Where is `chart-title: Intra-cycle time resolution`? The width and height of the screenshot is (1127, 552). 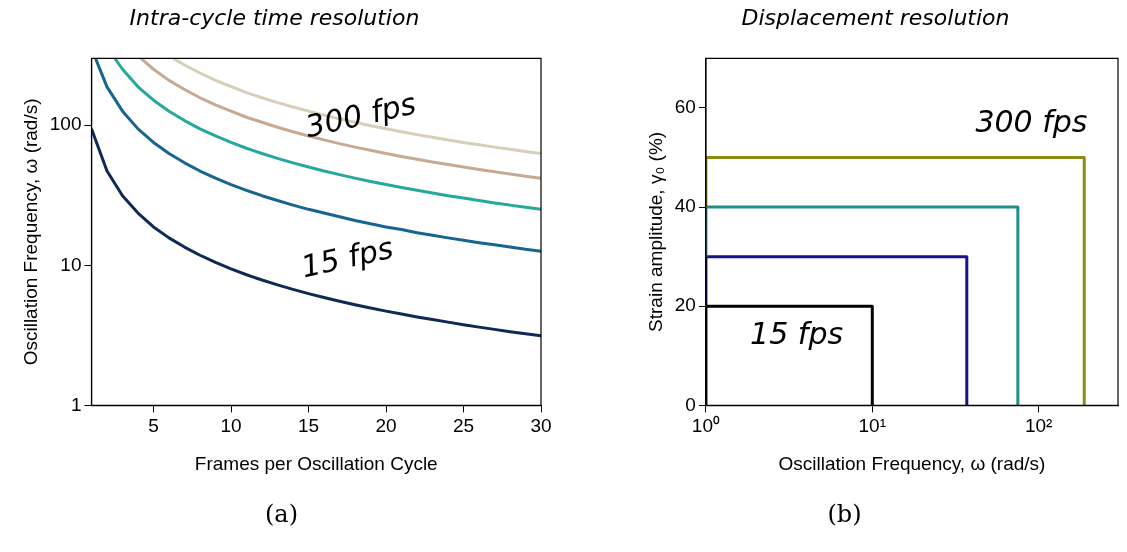 chart-title: Intra-cycle time resolution is located at coordinates (274, 17).